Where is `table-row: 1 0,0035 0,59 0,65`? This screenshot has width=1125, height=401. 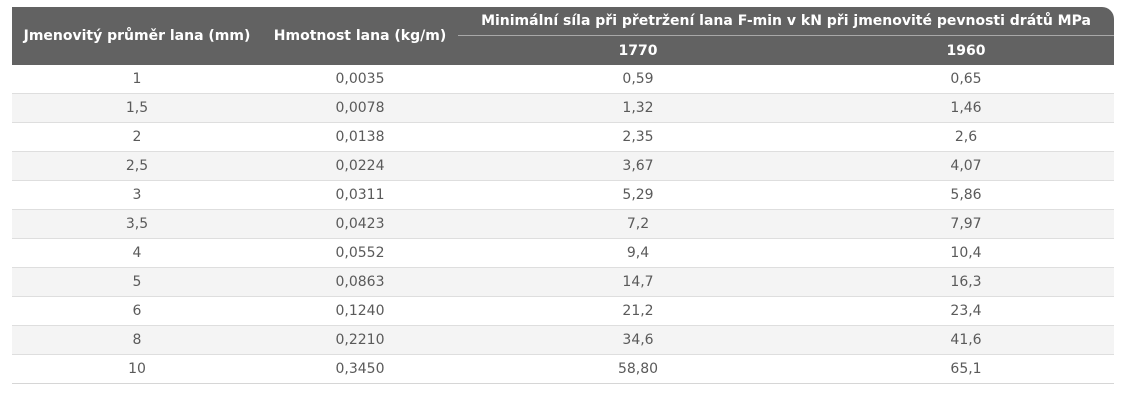 table-row: 1 0,0035 0,59 0,65 is located at coordinates (563, 79).